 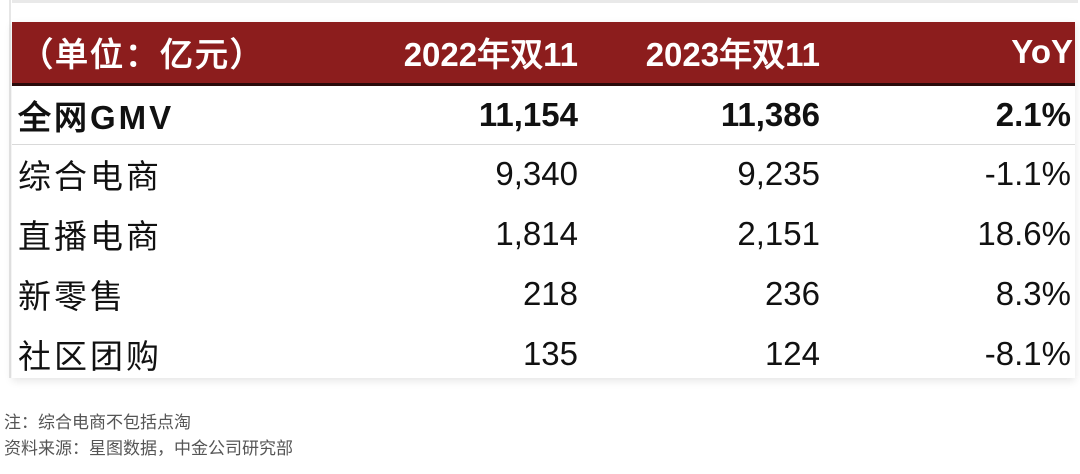 What do you see at coordinates (1042, 52) in the screenshot?
I see `header-yoy: YoY` at bounding box center [1042, 52].